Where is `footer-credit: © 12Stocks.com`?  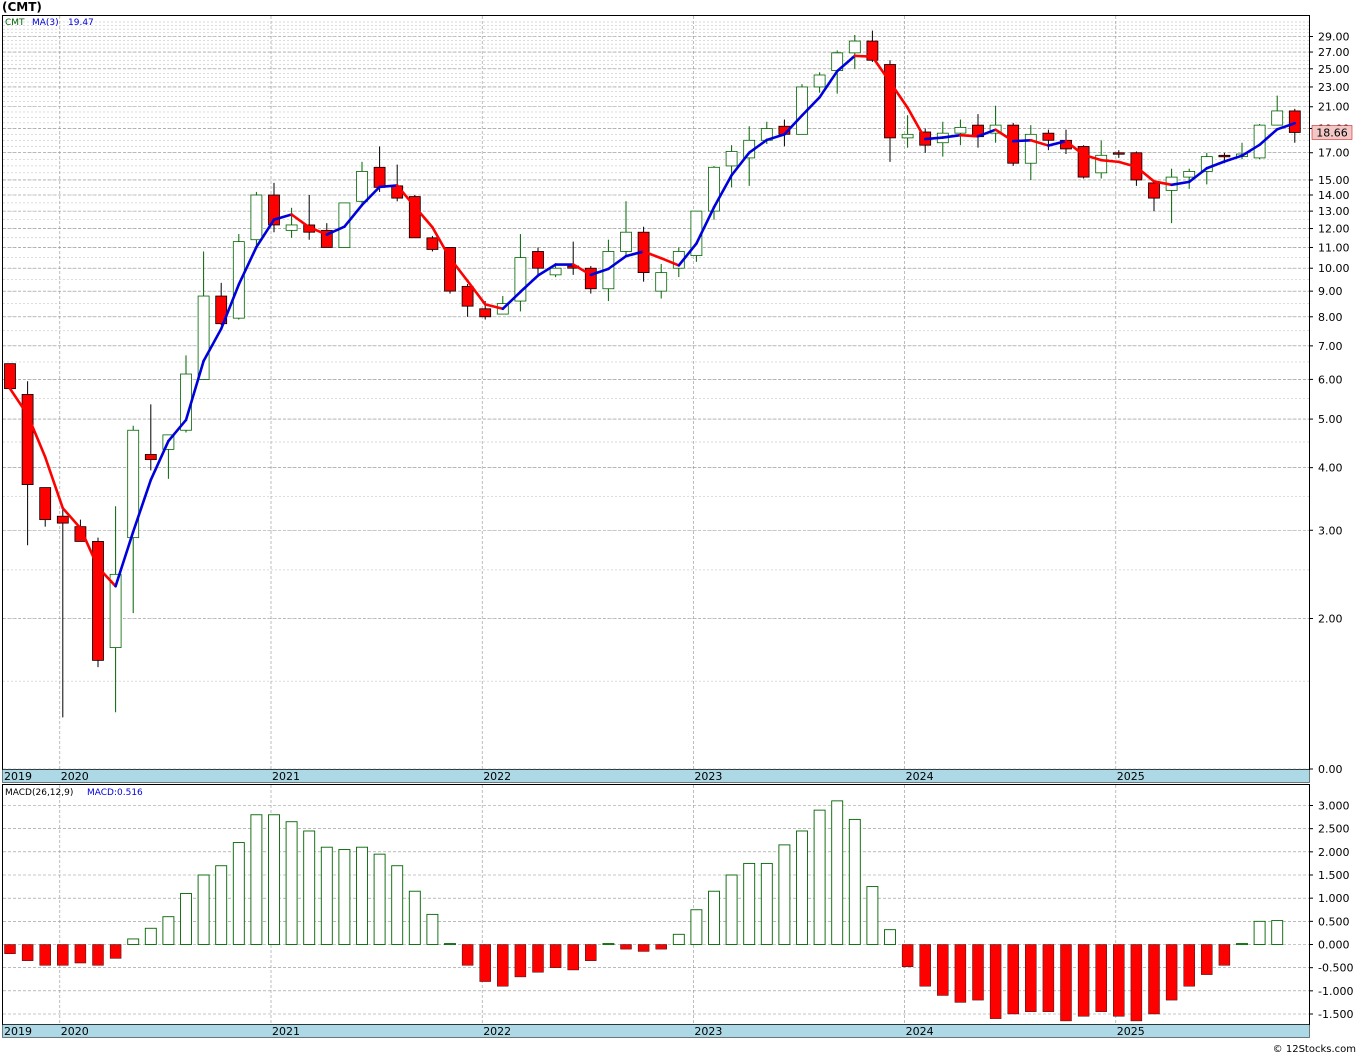 footer-credit: © 12Stocks.com is located at coordinates (1314, 1049).